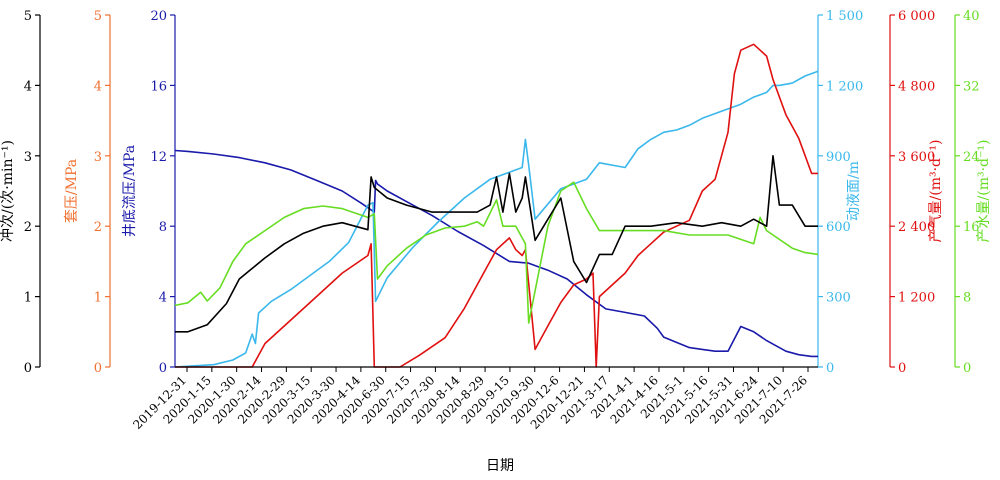 This screenshot has width=1000, height=480. Describe the element at coordinates (840, 192) in the screenshot. I see `y-axis-level: 0 300 600 900 1 200 1 500 动液面/m` at that location.